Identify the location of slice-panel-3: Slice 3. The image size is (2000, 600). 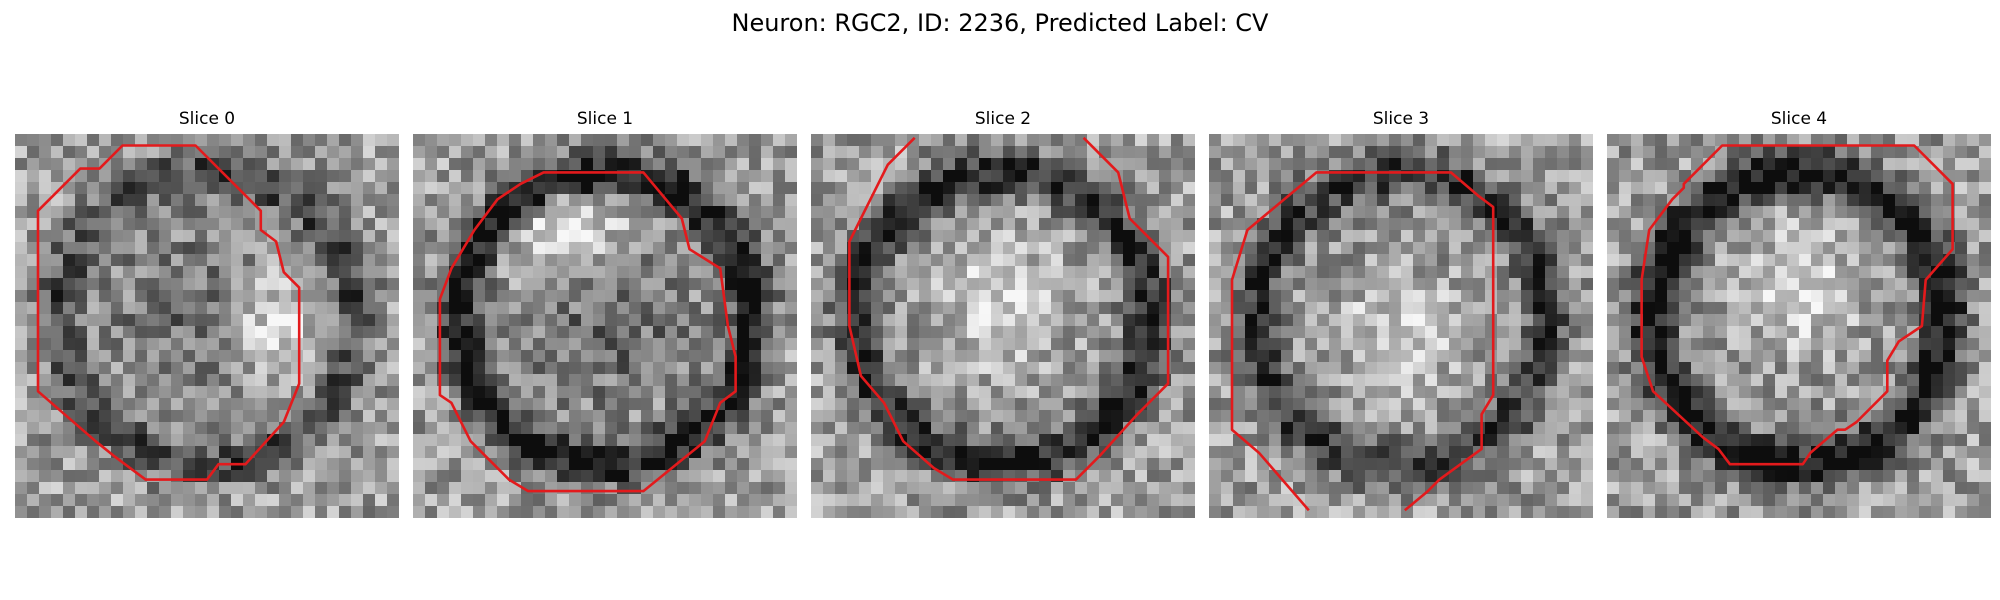
(1401, 313).